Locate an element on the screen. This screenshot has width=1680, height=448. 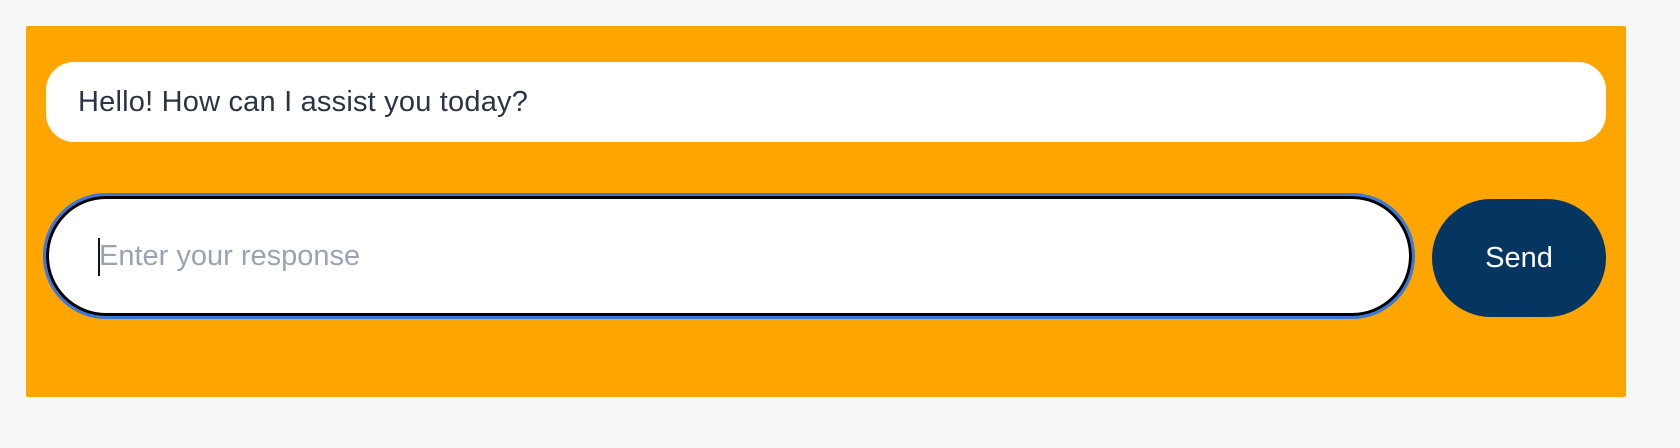
send-button: Send is located at coordinates (1519, 258).